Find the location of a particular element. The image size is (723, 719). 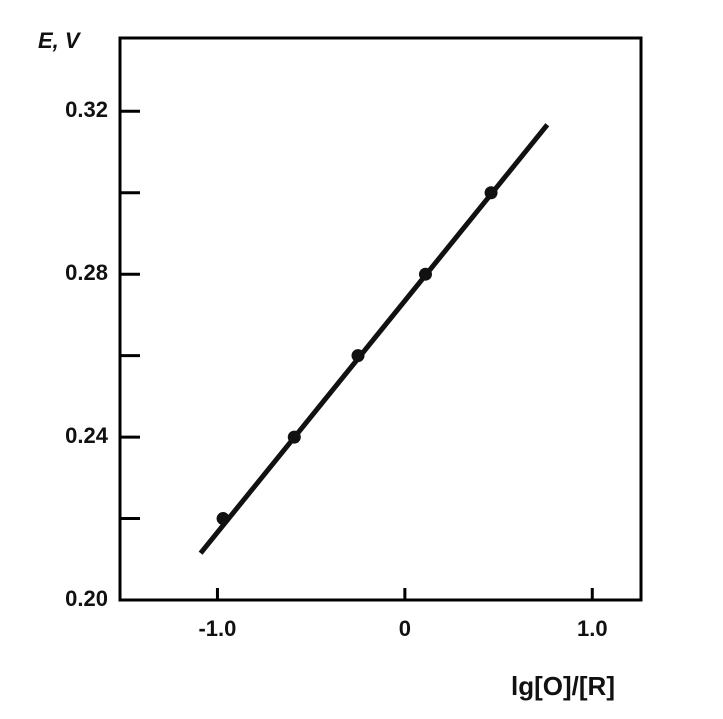

y-axis-label: E, V is located at coordinates (60, 40).